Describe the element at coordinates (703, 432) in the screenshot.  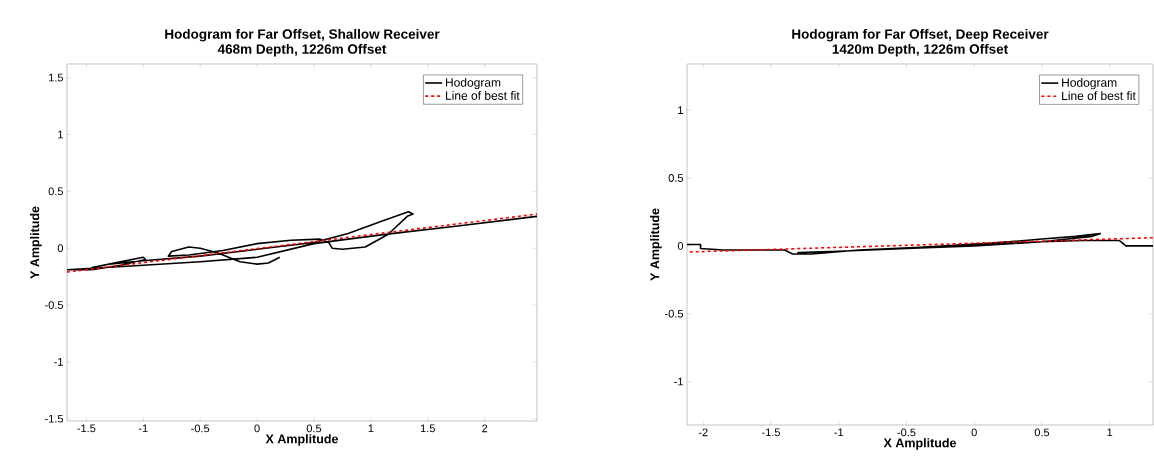
I see `x-tick-label: -2` at that location.